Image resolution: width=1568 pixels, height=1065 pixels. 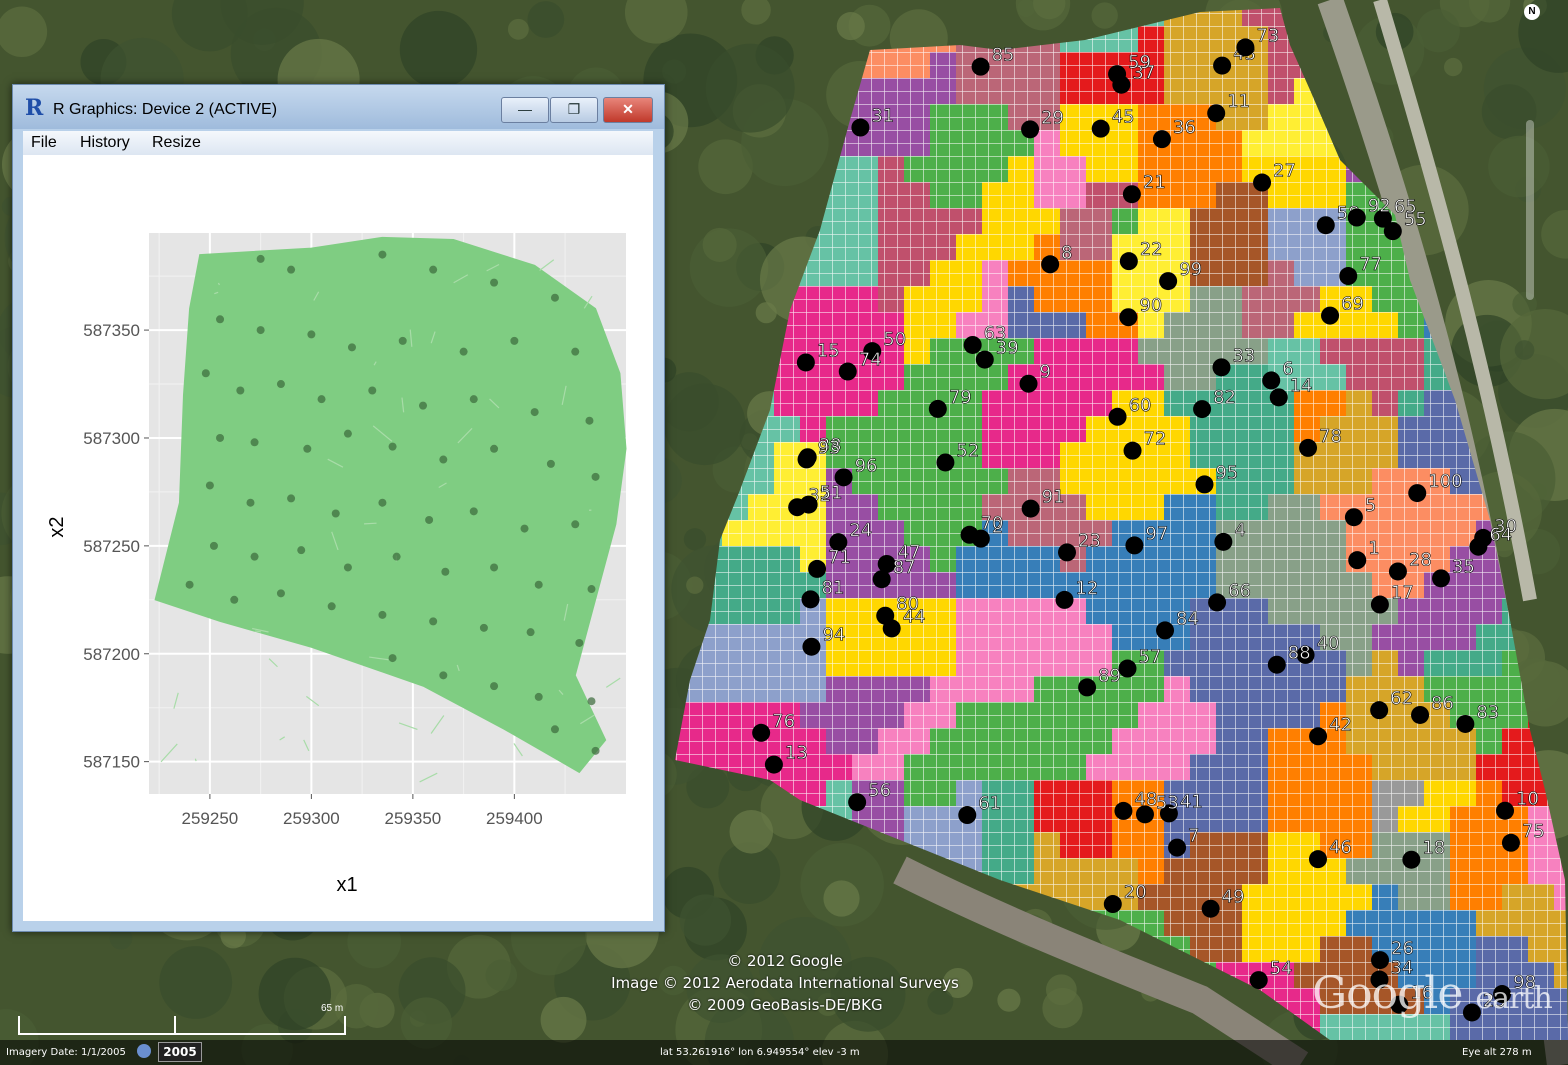 What do you see at coordinates (1487, 712) in the screenshot?
I see `cluster-label: 83` at bounding box center [1487, 712].